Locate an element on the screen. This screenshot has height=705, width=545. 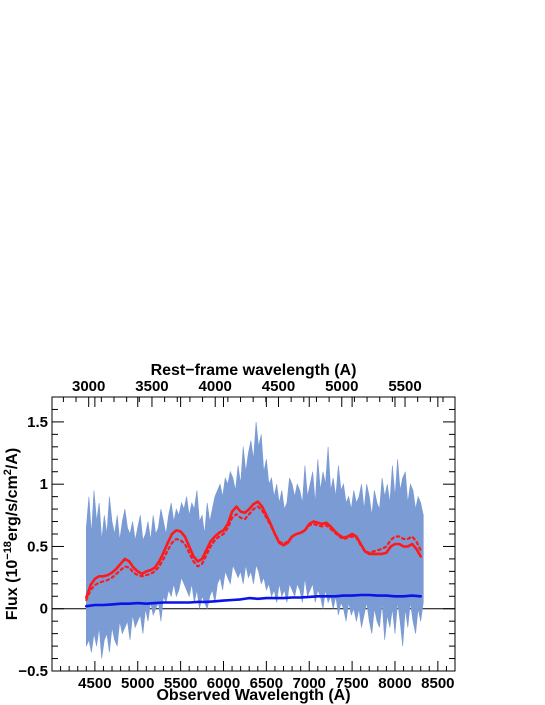
x-axis-title: Observed Wavelength (A) is located at coordinates (253, 695).